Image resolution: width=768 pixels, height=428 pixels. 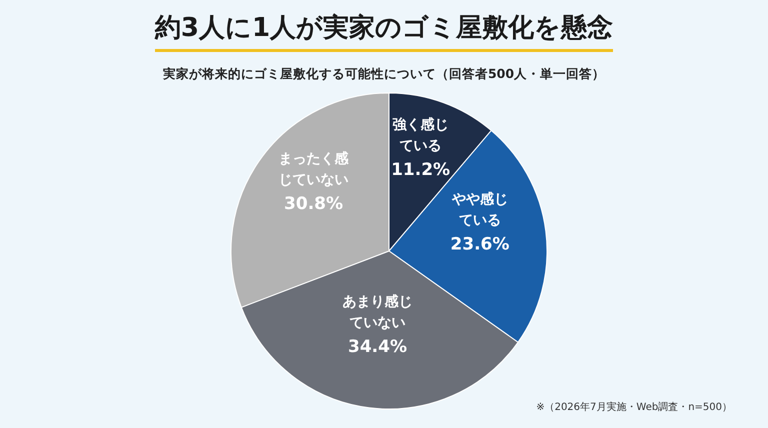 What do you see at coordinates (479, 210) in the screenshot?
I see `slice-label: やや感じている` at bounding box center [479, 210].